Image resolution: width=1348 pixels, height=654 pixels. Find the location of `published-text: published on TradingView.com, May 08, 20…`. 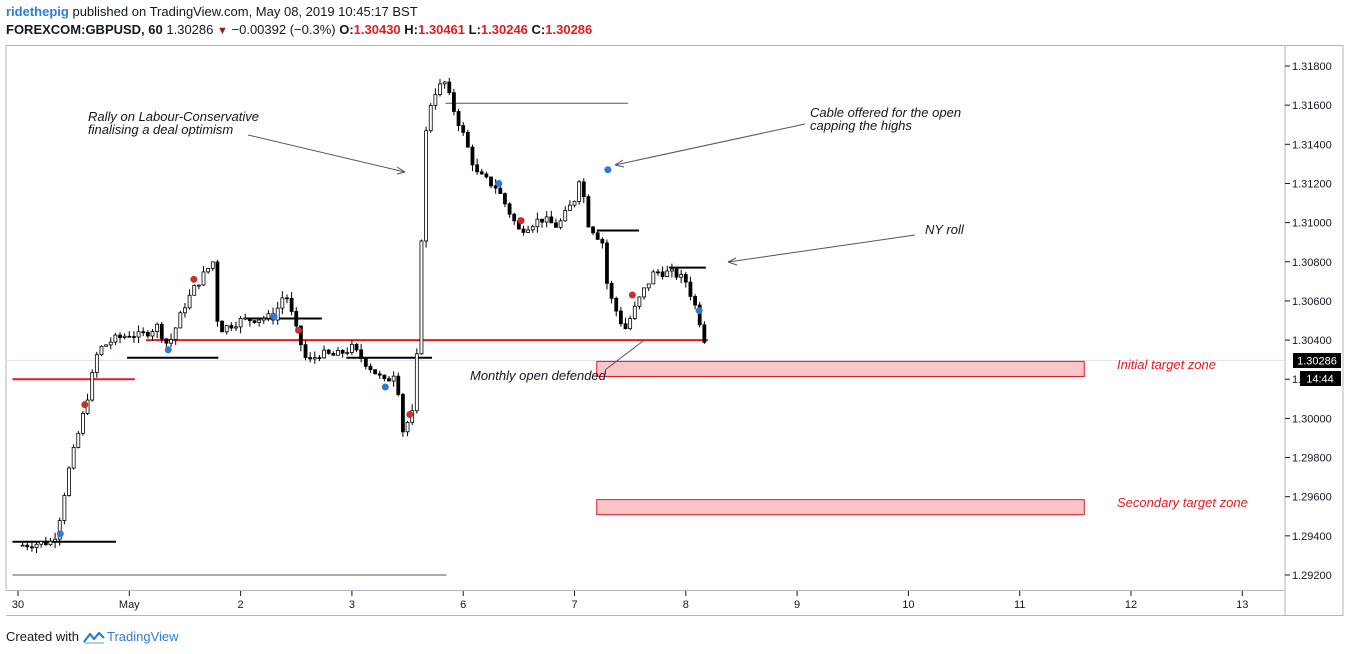

published-text: published on TradingView.com, May 08, 20… is located at coordinates (245, 11).